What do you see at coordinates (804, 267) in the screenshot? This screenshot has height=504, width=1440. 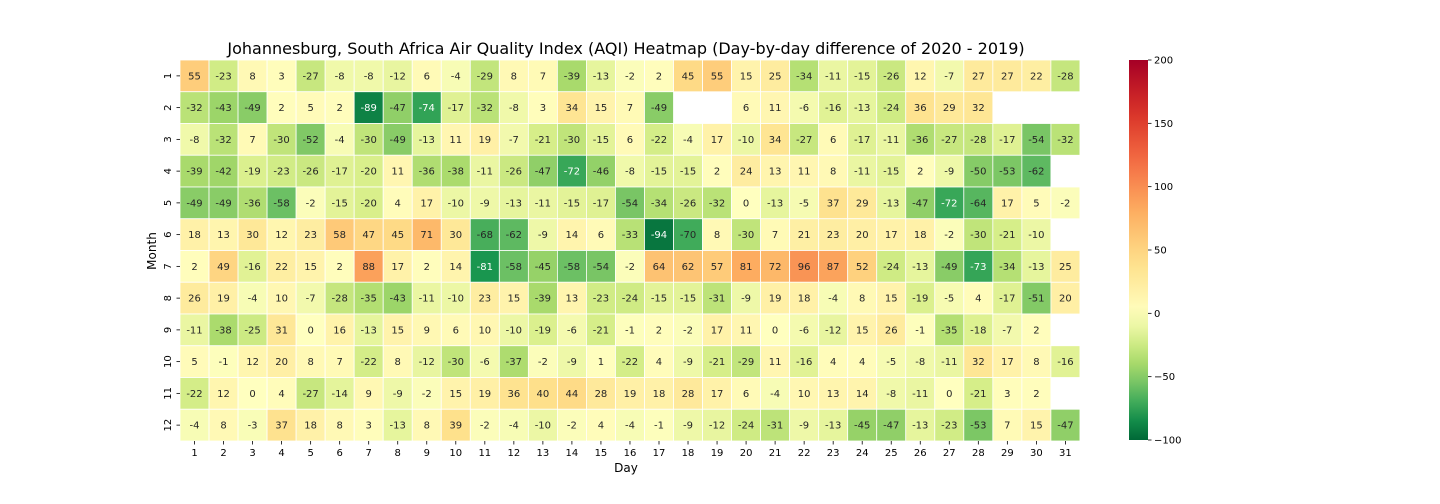 I see `heatmap-cell-label: 96` at bounding box center [804, 267].